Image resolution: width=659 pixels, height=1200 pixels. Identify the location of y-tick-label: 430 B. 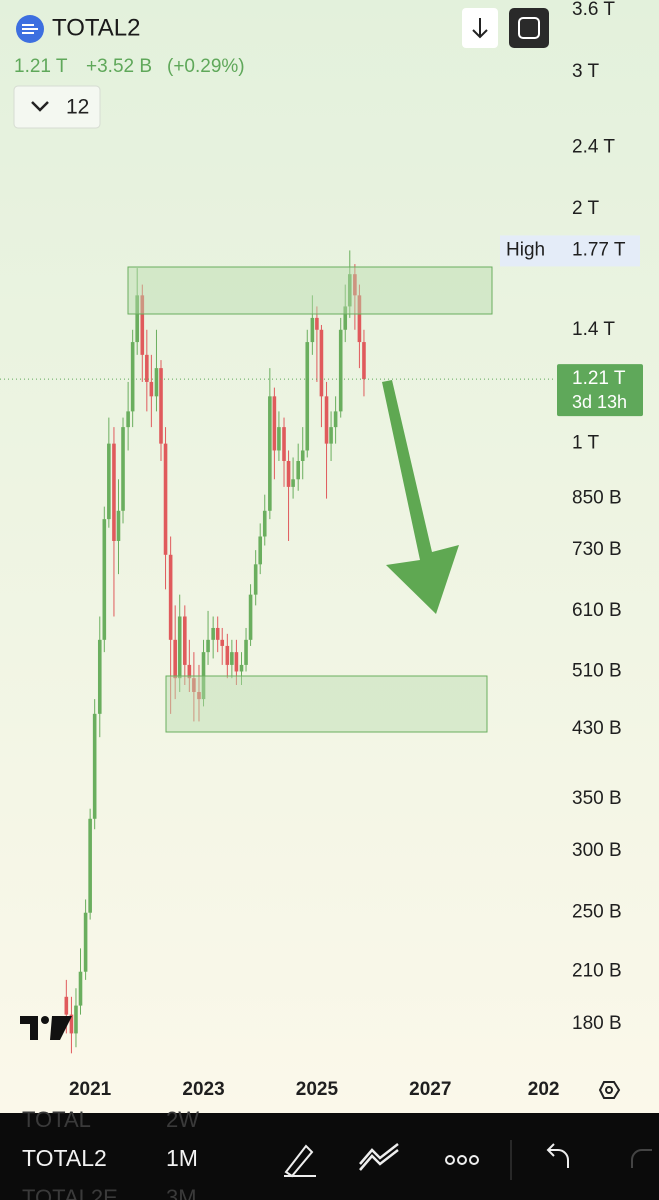
(597, 728).